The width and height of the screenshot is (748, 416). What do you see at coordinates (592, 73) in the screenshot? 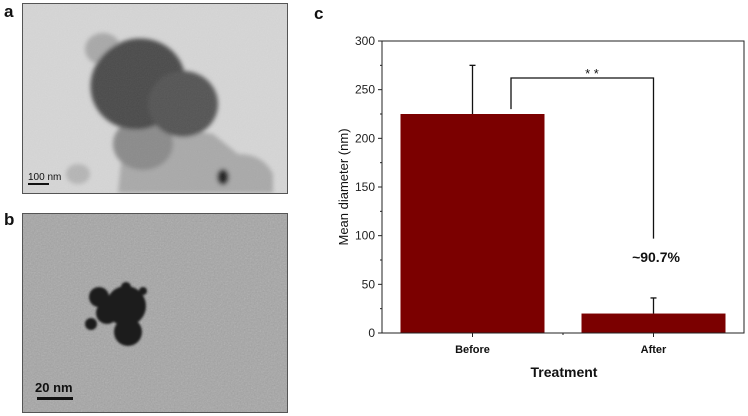
I see `significance-marker: * *` at bounding box center [592, 73].